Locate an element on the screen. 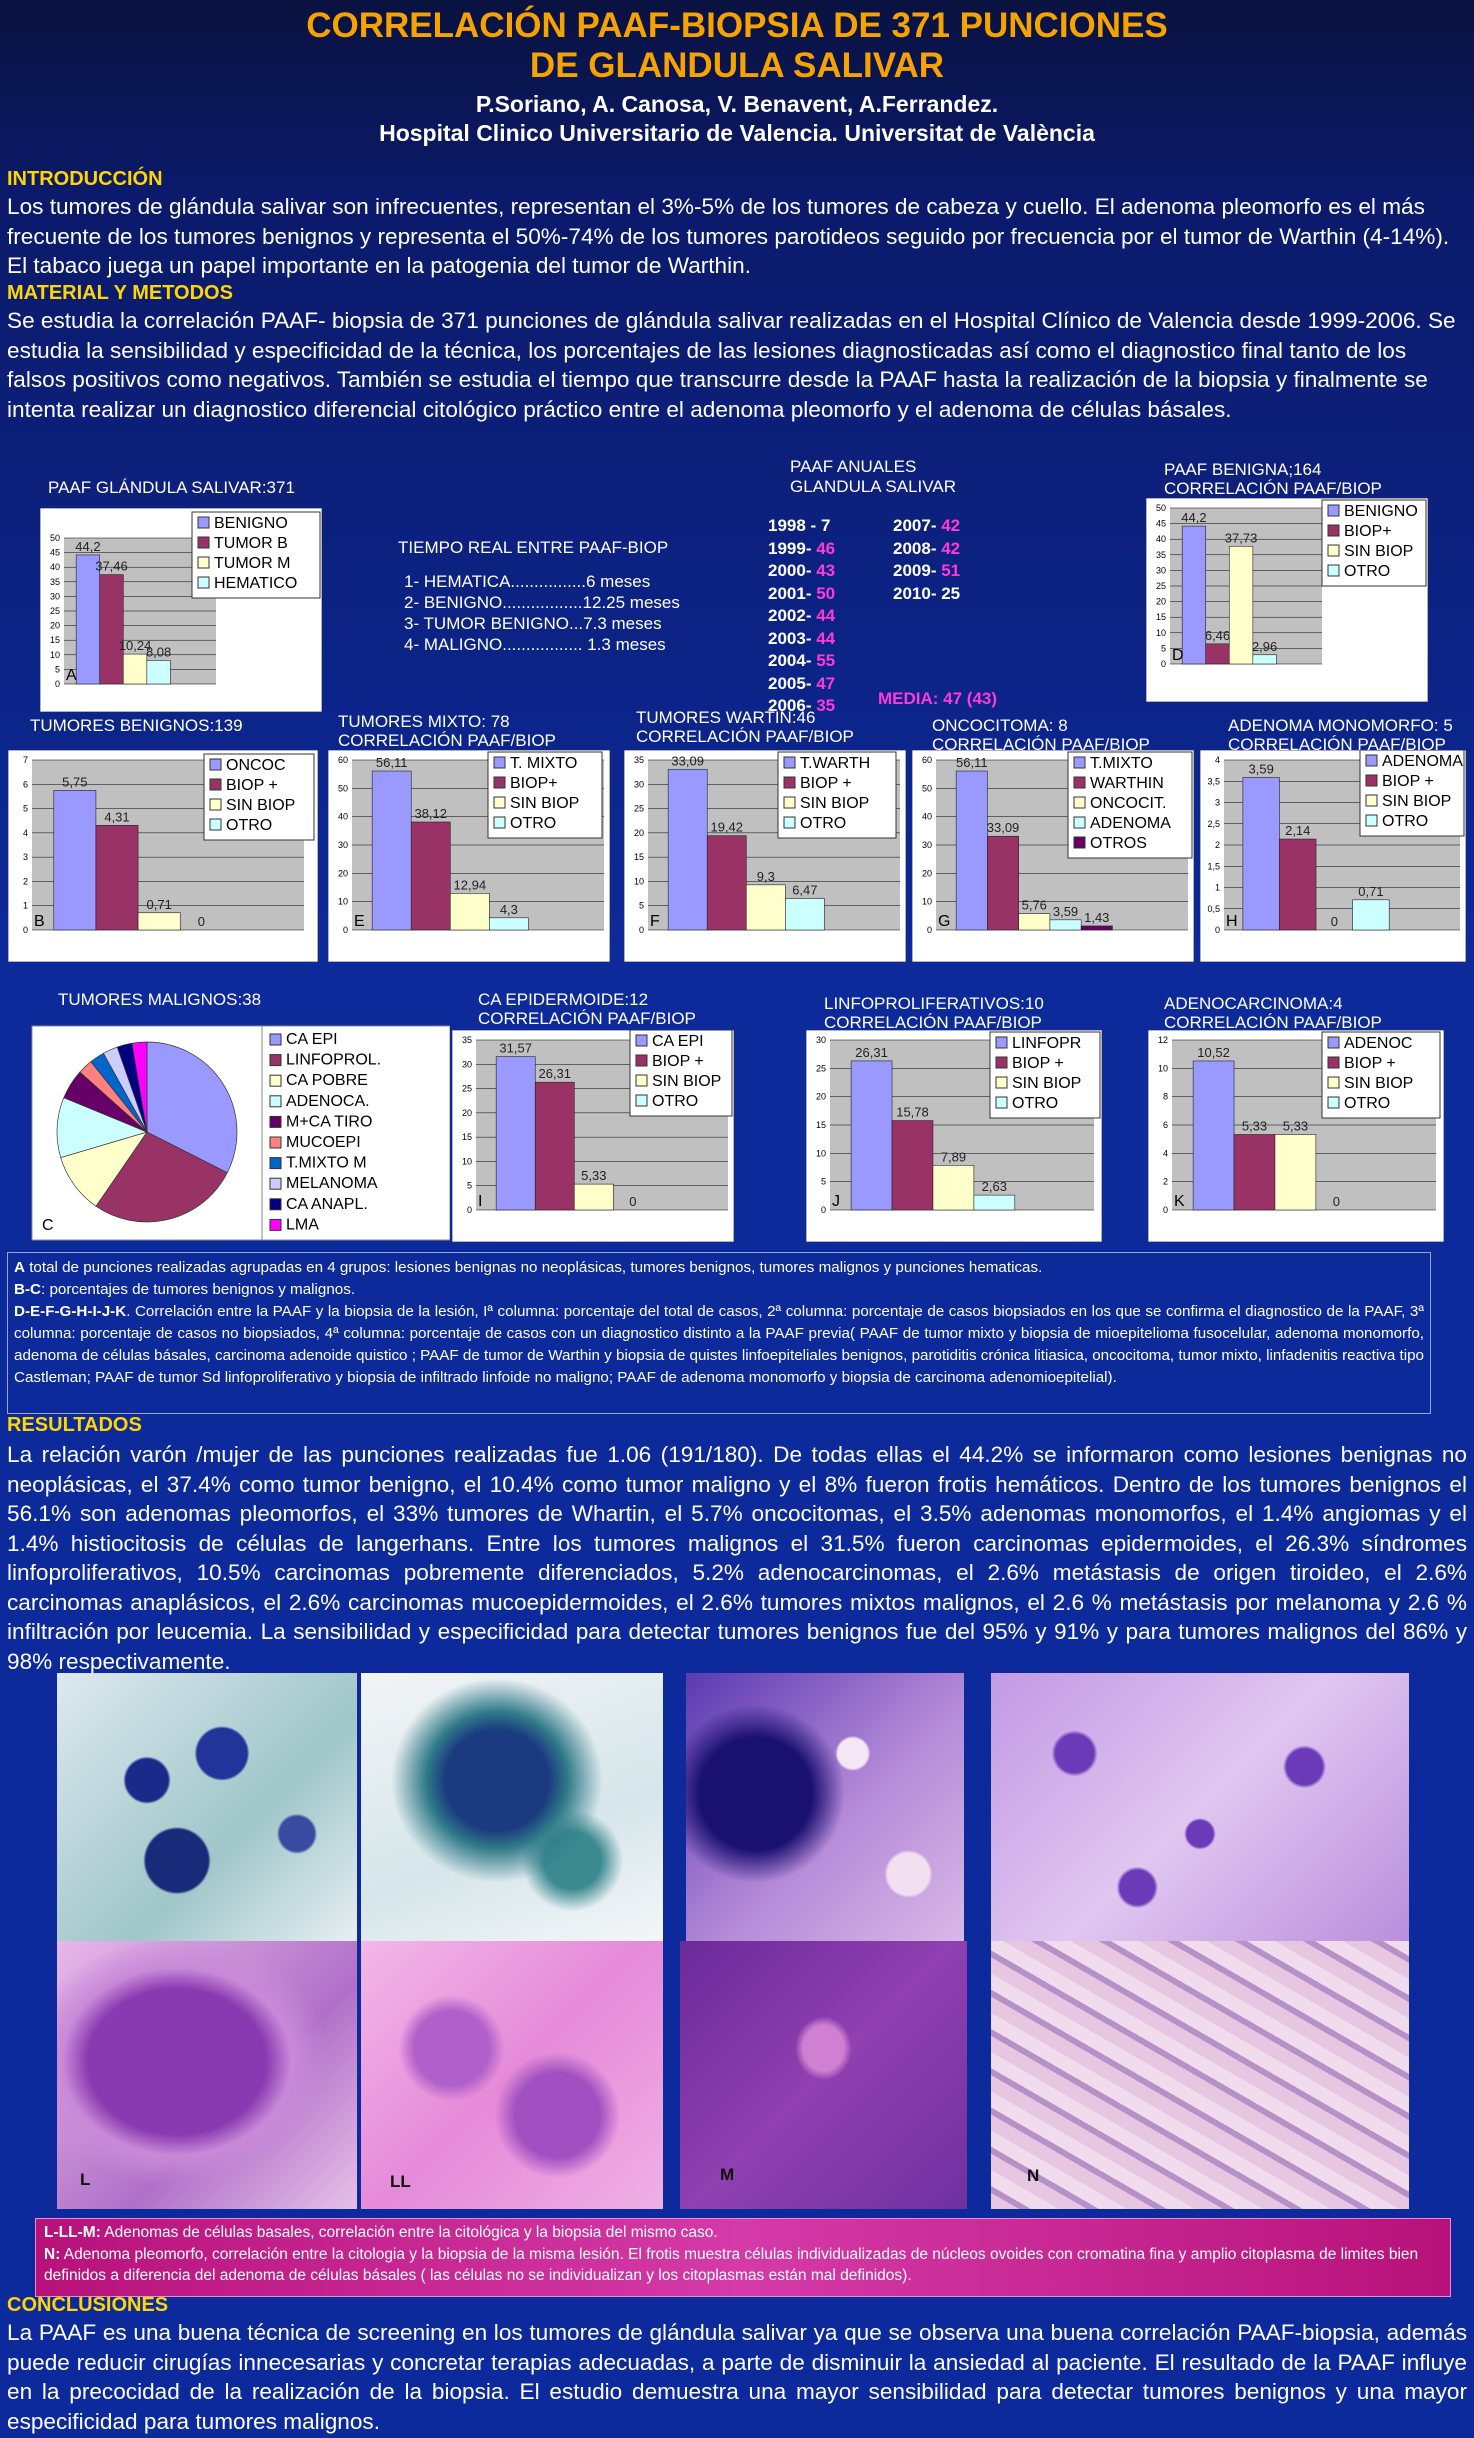 This screenshot has height=2438, width=1474. chart-title-A: PAAF GLÁNDULA SALIVAR:371 is located at coordinates (171, 487).